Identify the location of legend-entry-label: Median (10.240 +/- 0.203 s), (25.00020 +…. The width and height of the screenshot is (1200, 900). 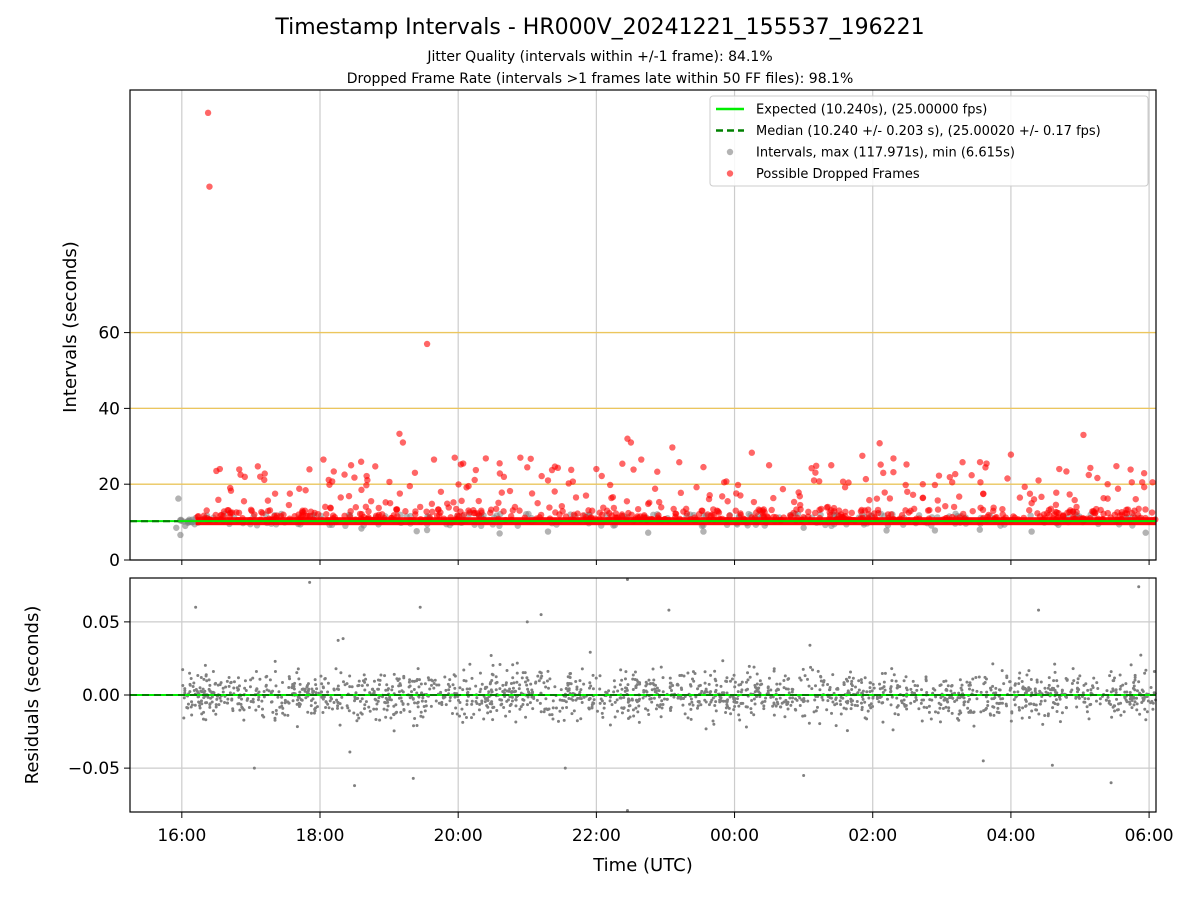
(928, 131).